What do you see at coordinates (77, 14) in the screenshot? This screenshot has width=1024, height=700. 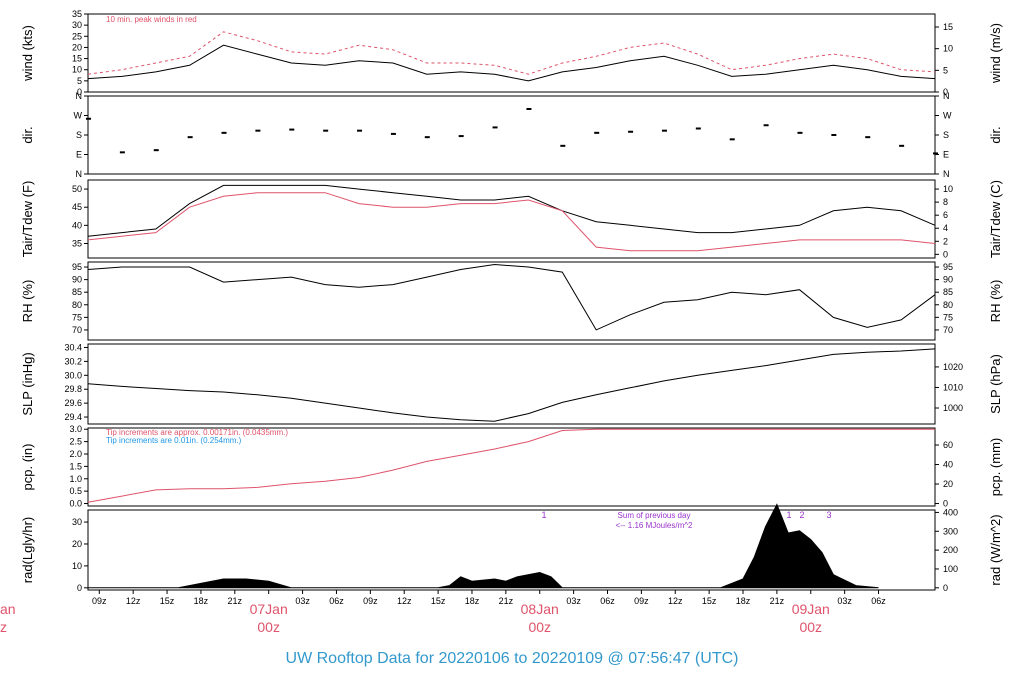 I see `y-tick-label: 35` at bounding box center [77, 14].